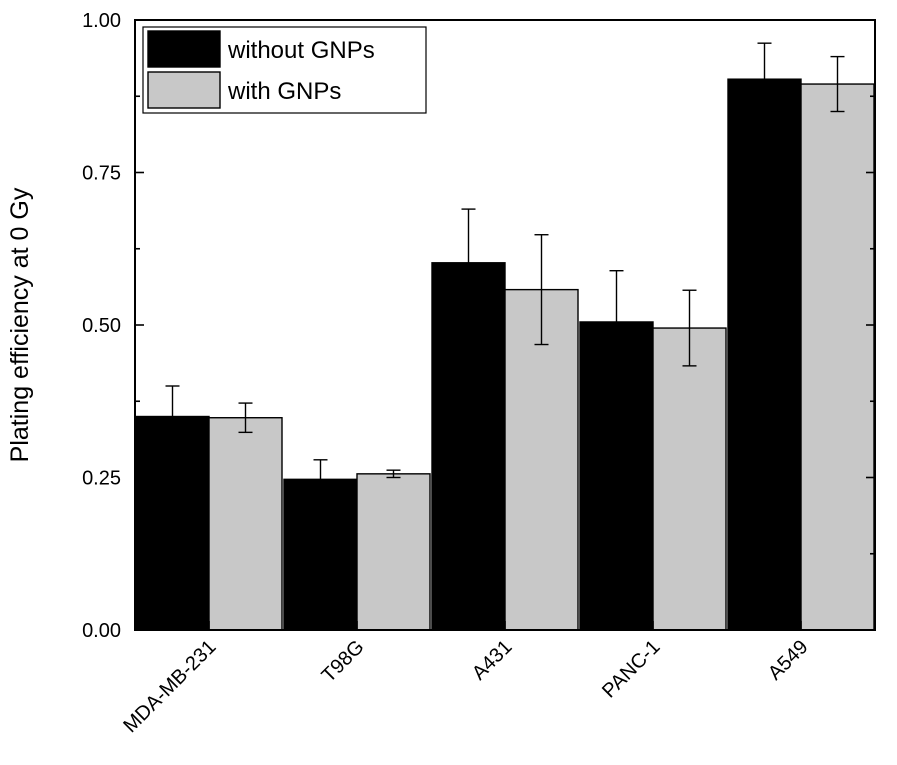 Image resolution: width=897 pixels, height=765 pixels. I want to click on bar-without-gnps-a549, so click(764, 354).